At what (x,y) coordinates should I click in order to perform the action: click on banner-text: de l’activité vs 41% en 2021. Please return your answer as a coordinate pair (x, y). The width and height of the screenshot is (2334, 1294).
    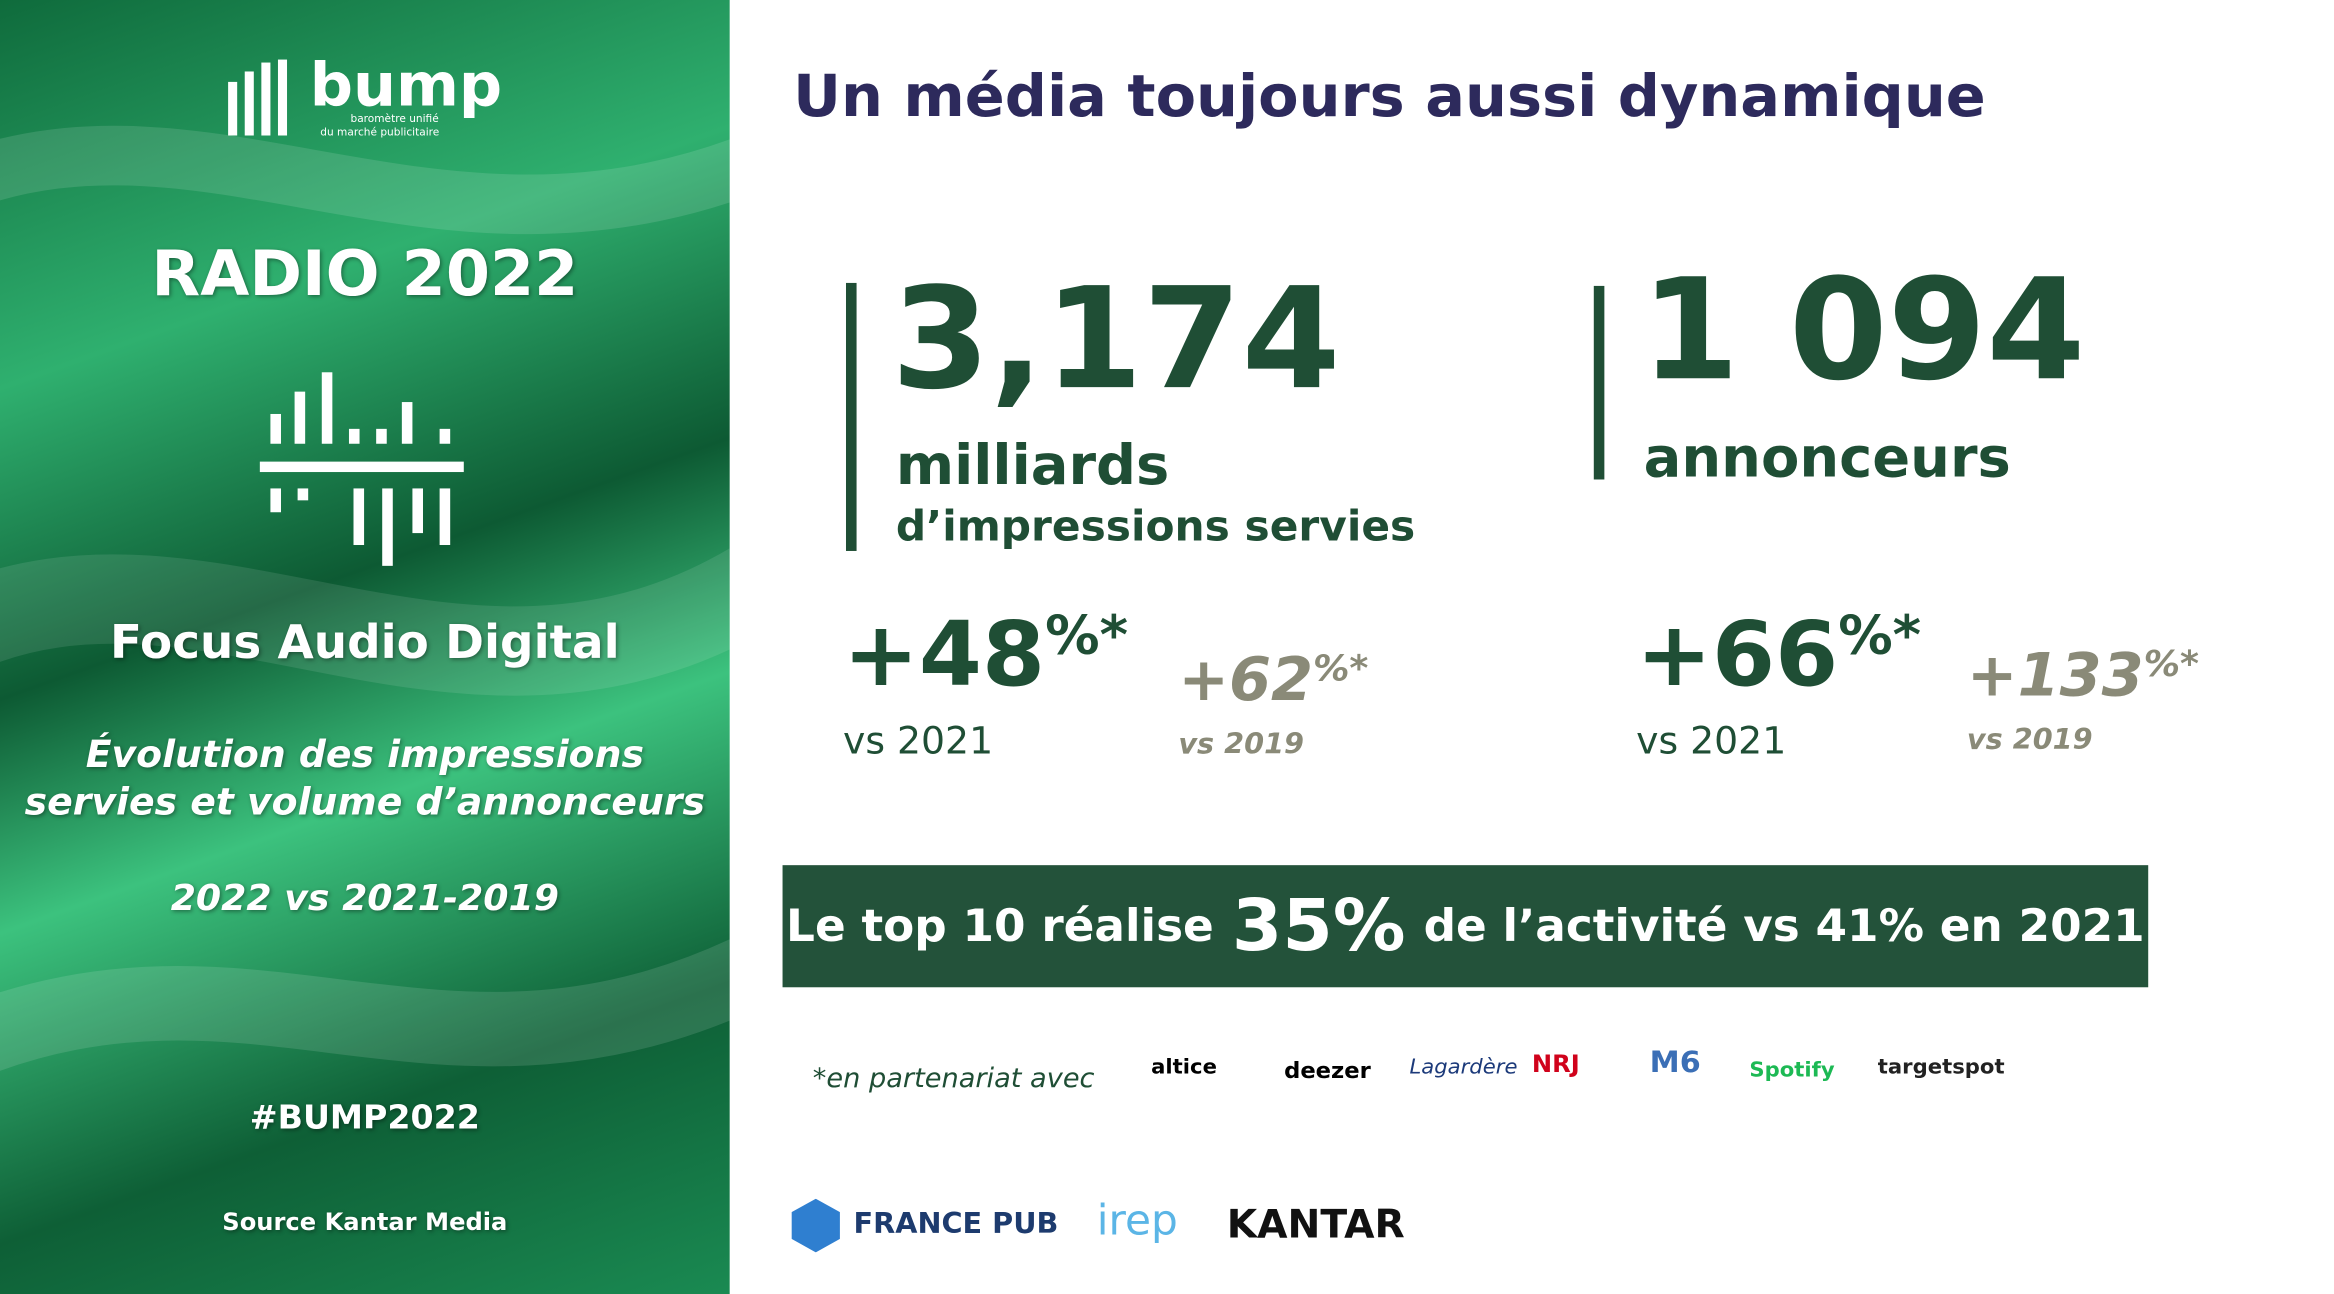
    Looking at the image, I should click on (1784, 926).